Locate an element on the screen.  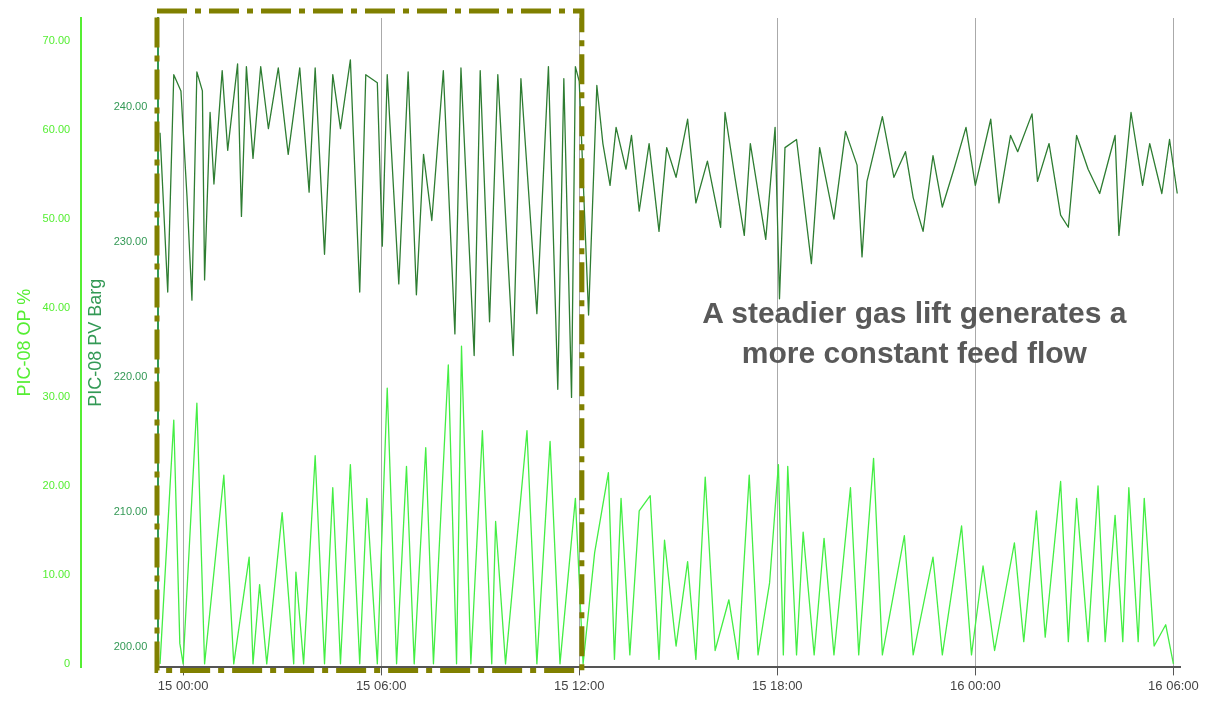
annotation: A steadier gas lift generates a more constant feed flow is located at coordinates (914, 333).